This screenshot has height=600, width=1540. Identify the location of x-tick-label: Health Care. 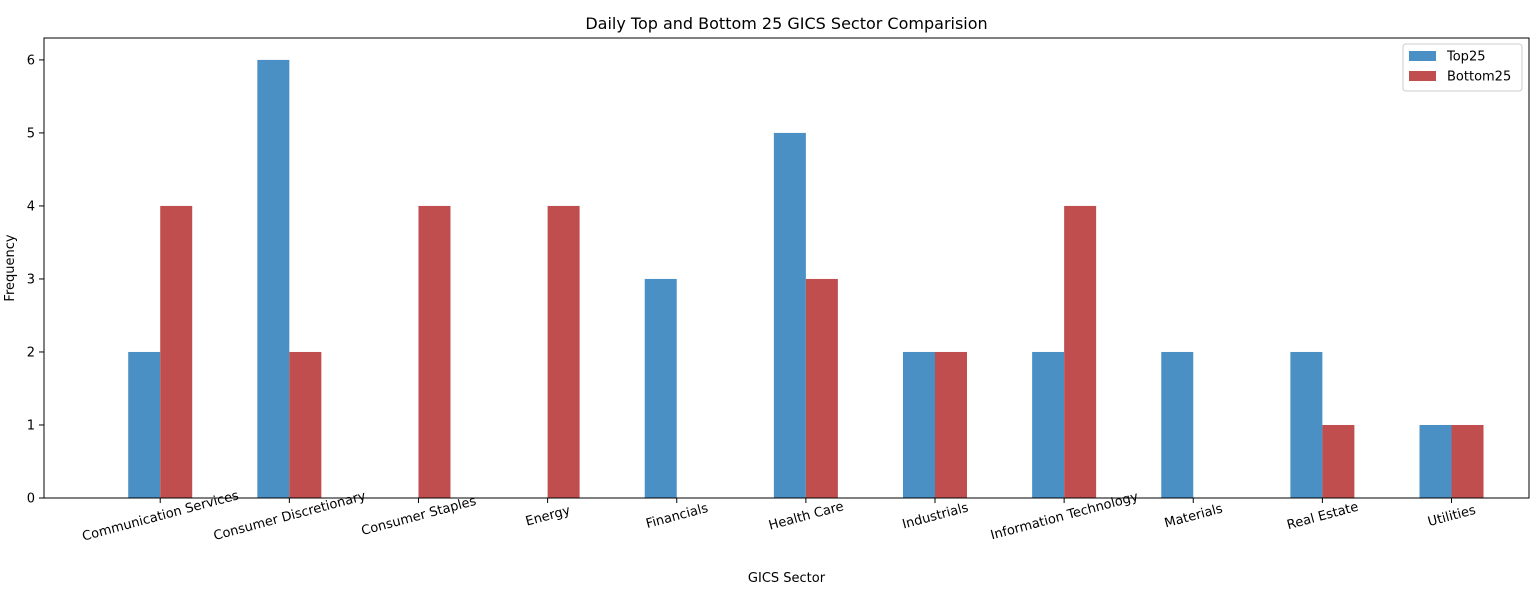
(806, 516).